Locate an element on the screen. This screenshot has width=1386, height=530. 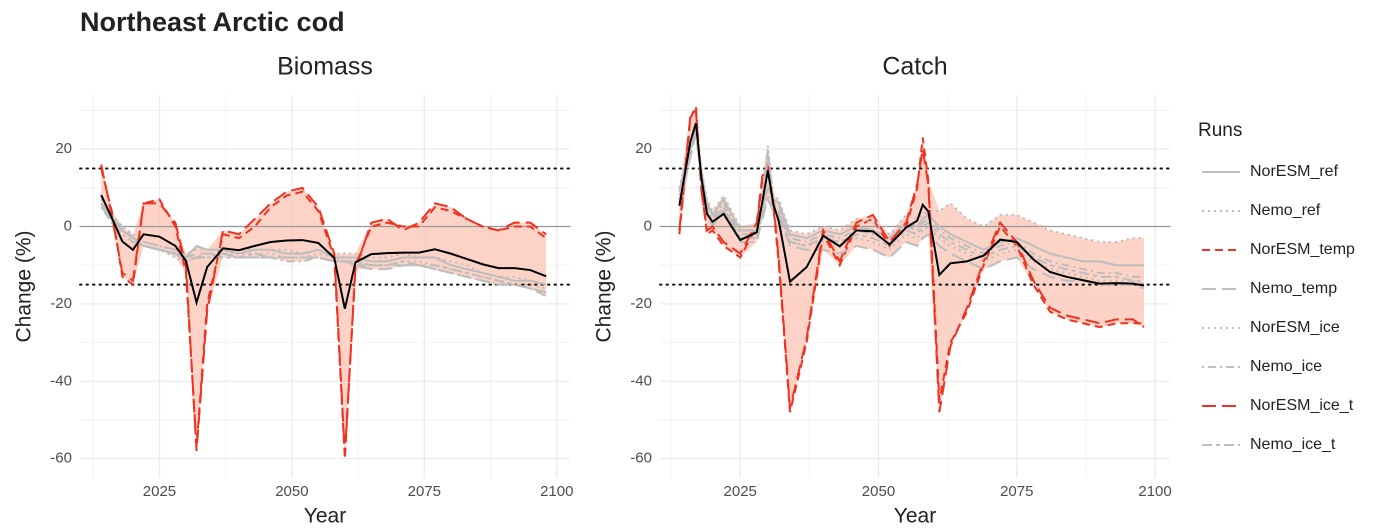
legend-label: Nemo_ref is located at coordinates (1285, 210).